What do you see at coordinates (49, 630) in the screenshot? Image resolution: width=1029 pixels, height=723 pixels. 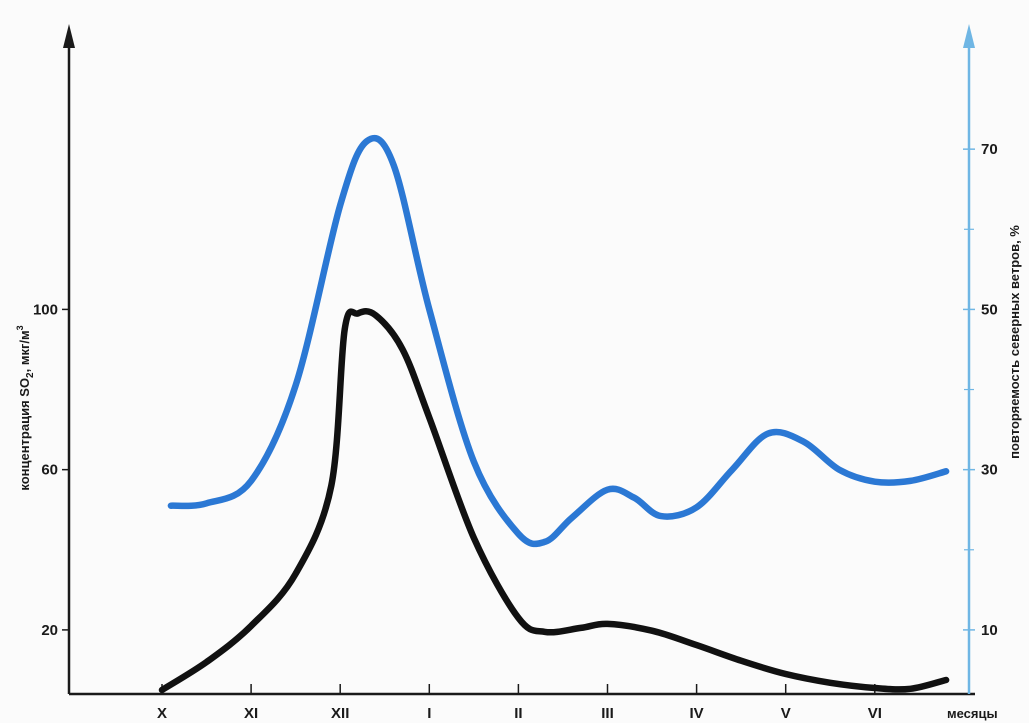 I see `y-left-tick-label: 20` at bounding box center [49, 630].